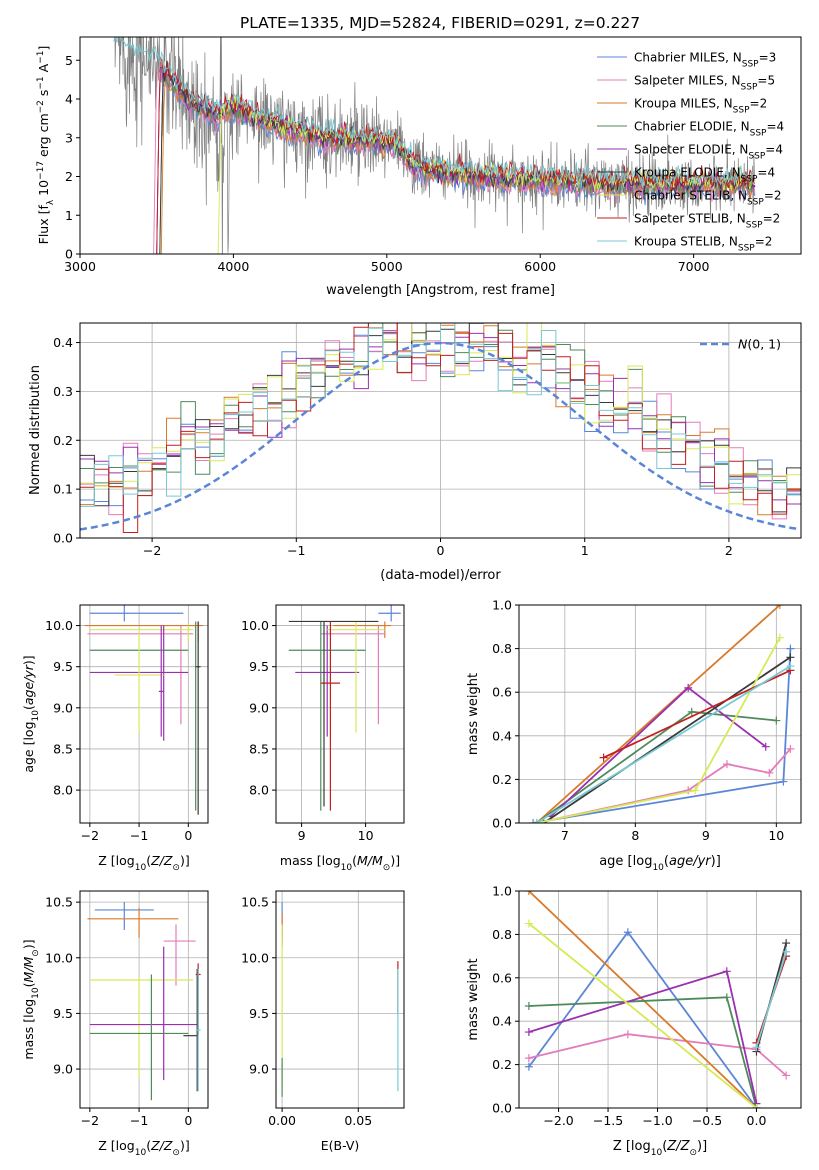  Describe the element at coordinates (152, 550) in the screenshot. I see `residuals-xtick-label: −2` at that location.